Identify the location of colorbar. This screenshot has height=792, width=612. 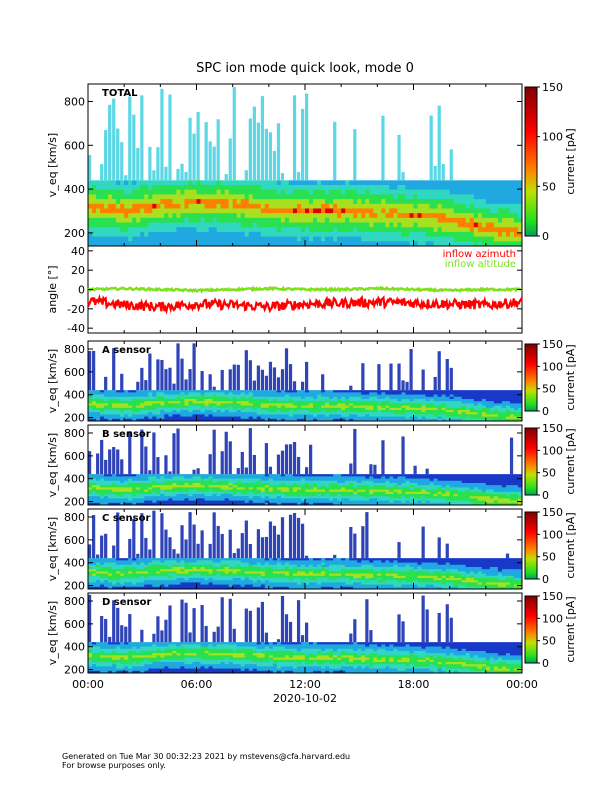
(531, 377).